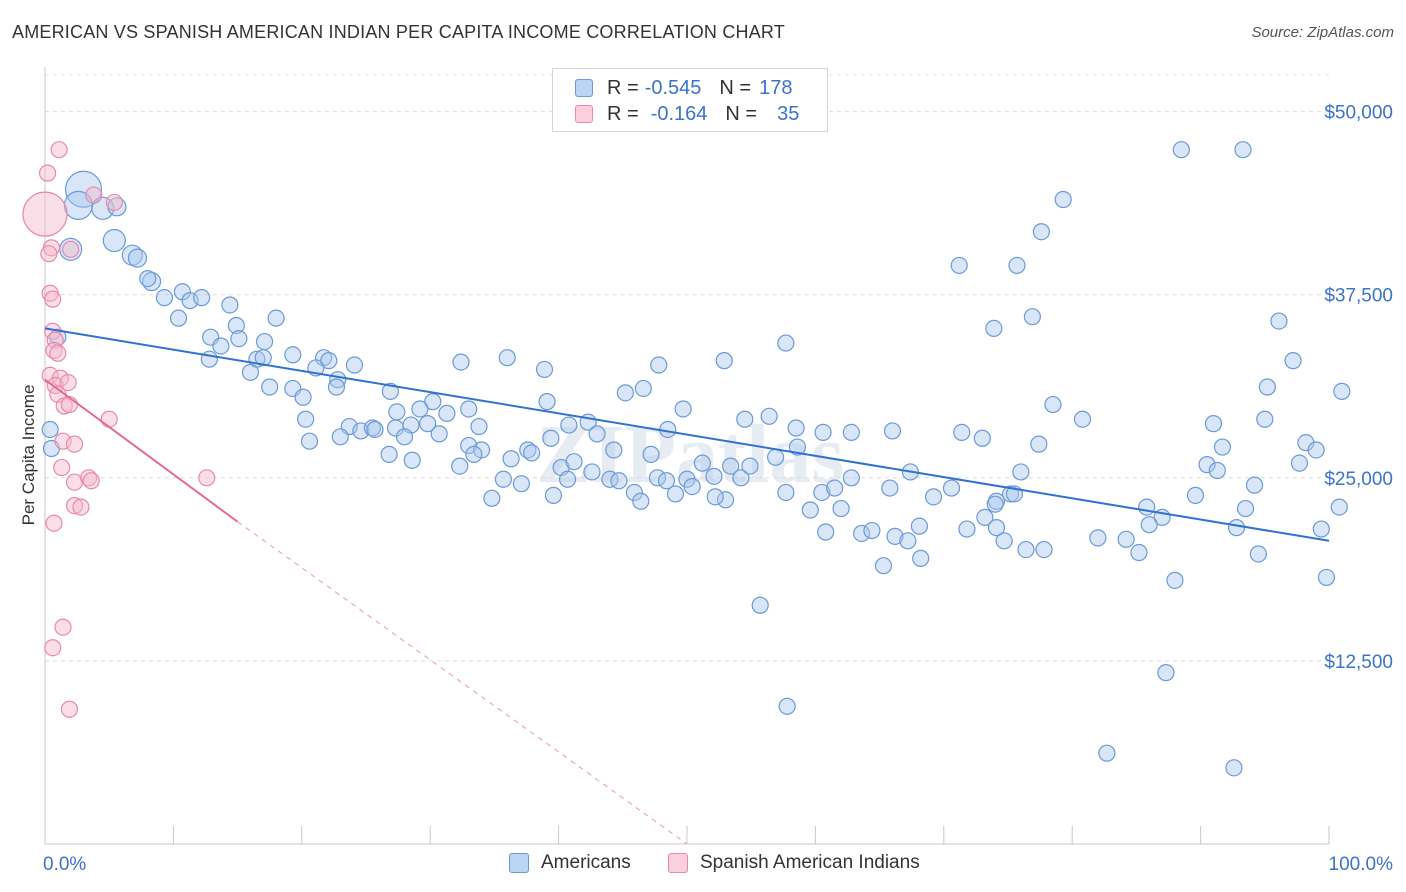  I want to click on n-label: N =, so click(741, 113).